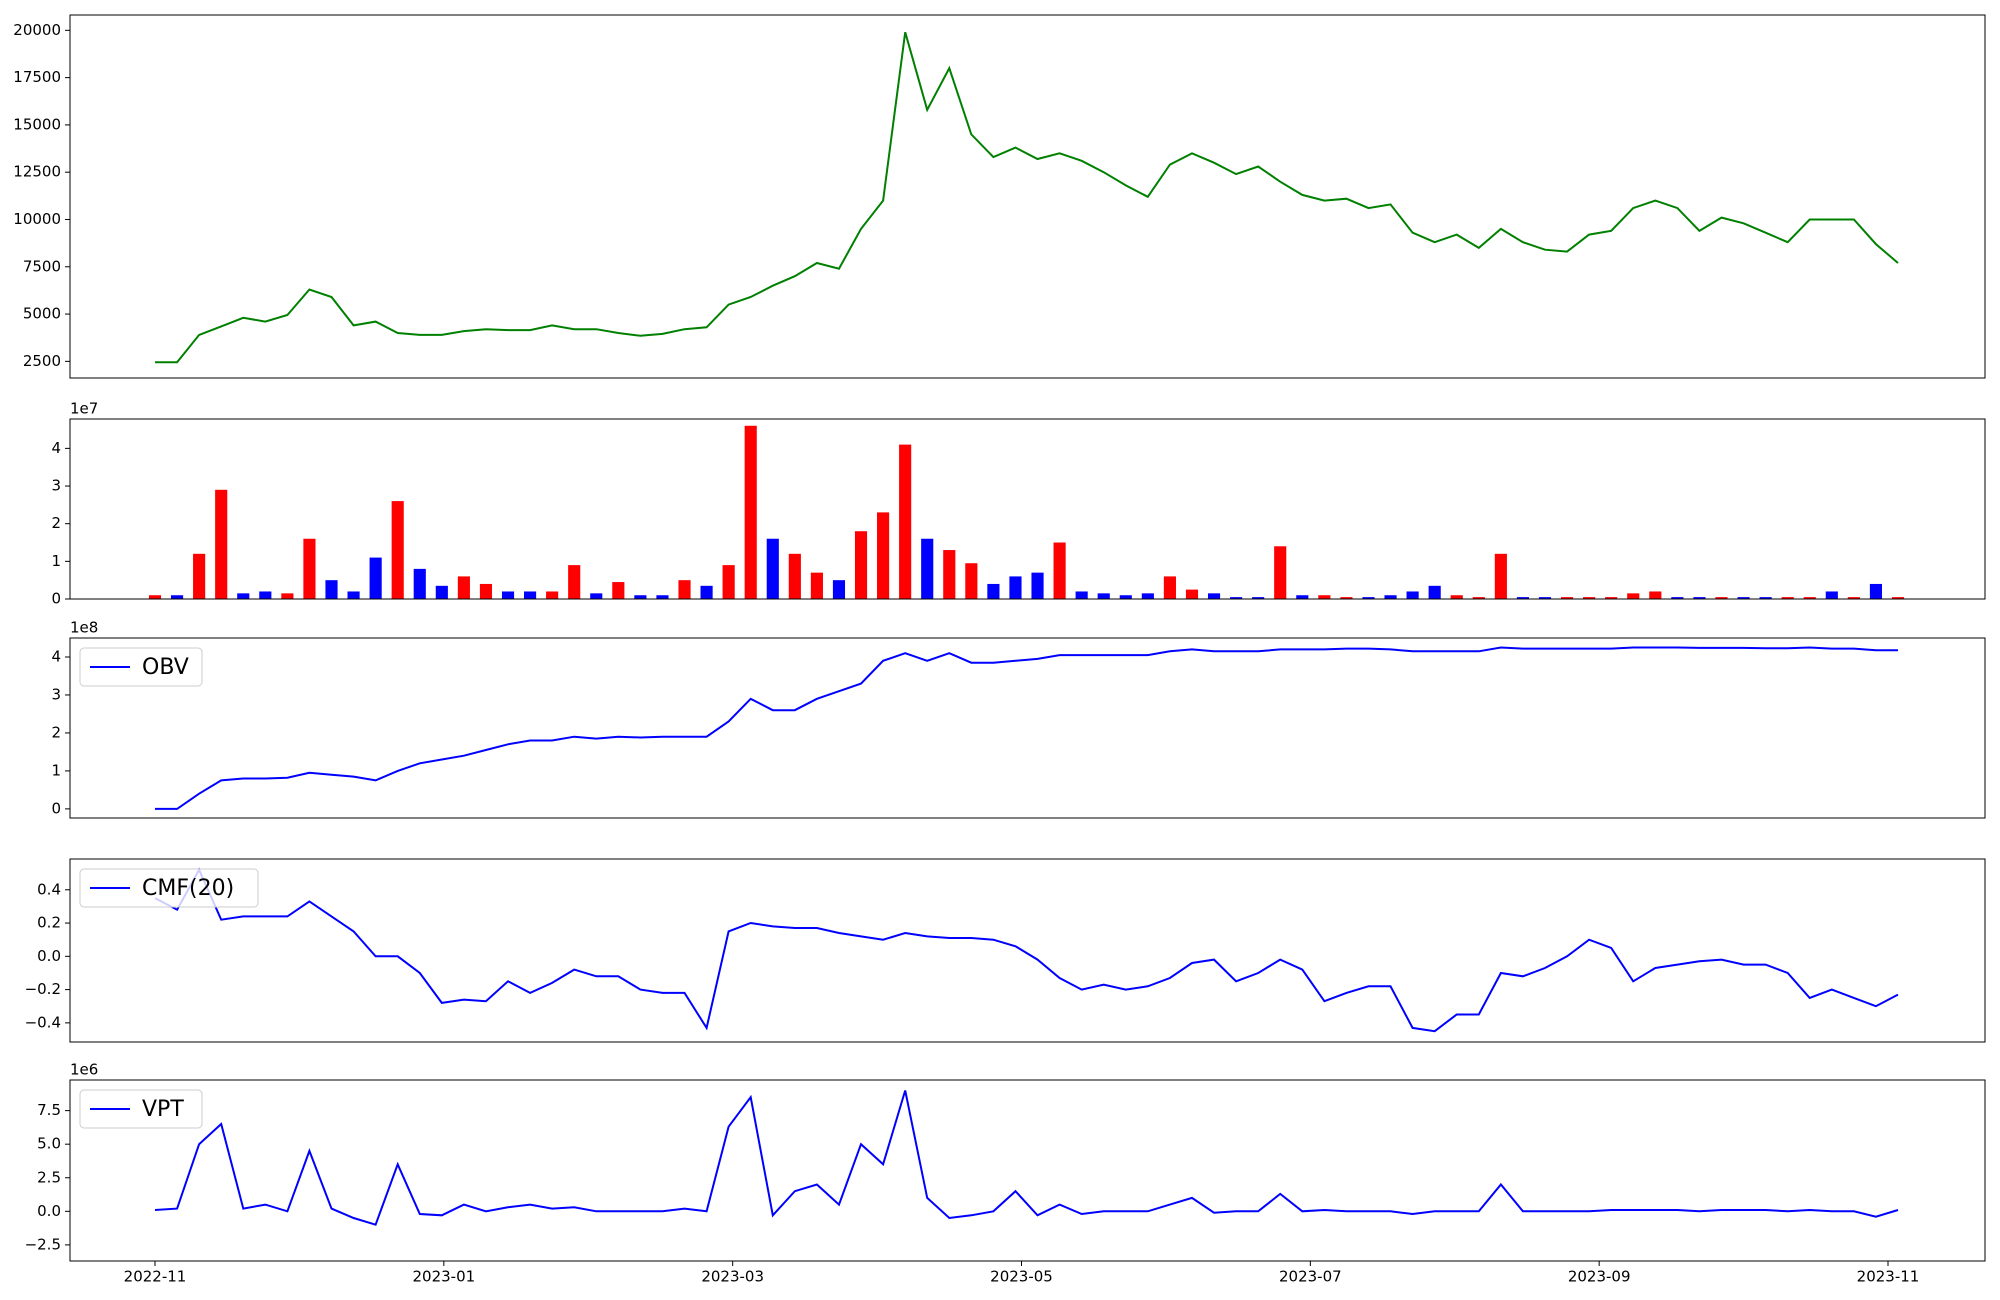 The image size is (2000, 1300). What do you see at coordinates (1021, 1277) in the screenshot?
I see `x-tick-label: 2023-05` at bounding box center [1021, 1277].